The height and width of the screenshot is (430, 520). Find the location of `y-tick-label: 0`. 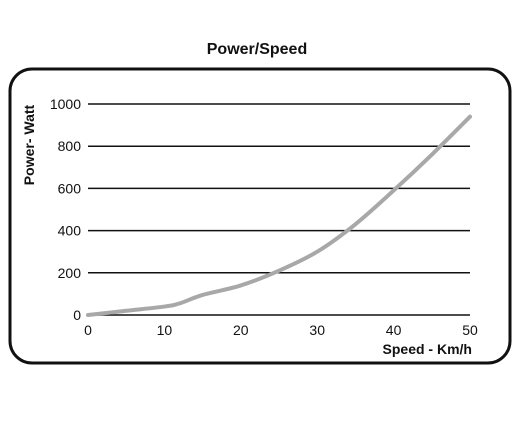

y-tick-label: 0 is located at coordinates (77, 315).